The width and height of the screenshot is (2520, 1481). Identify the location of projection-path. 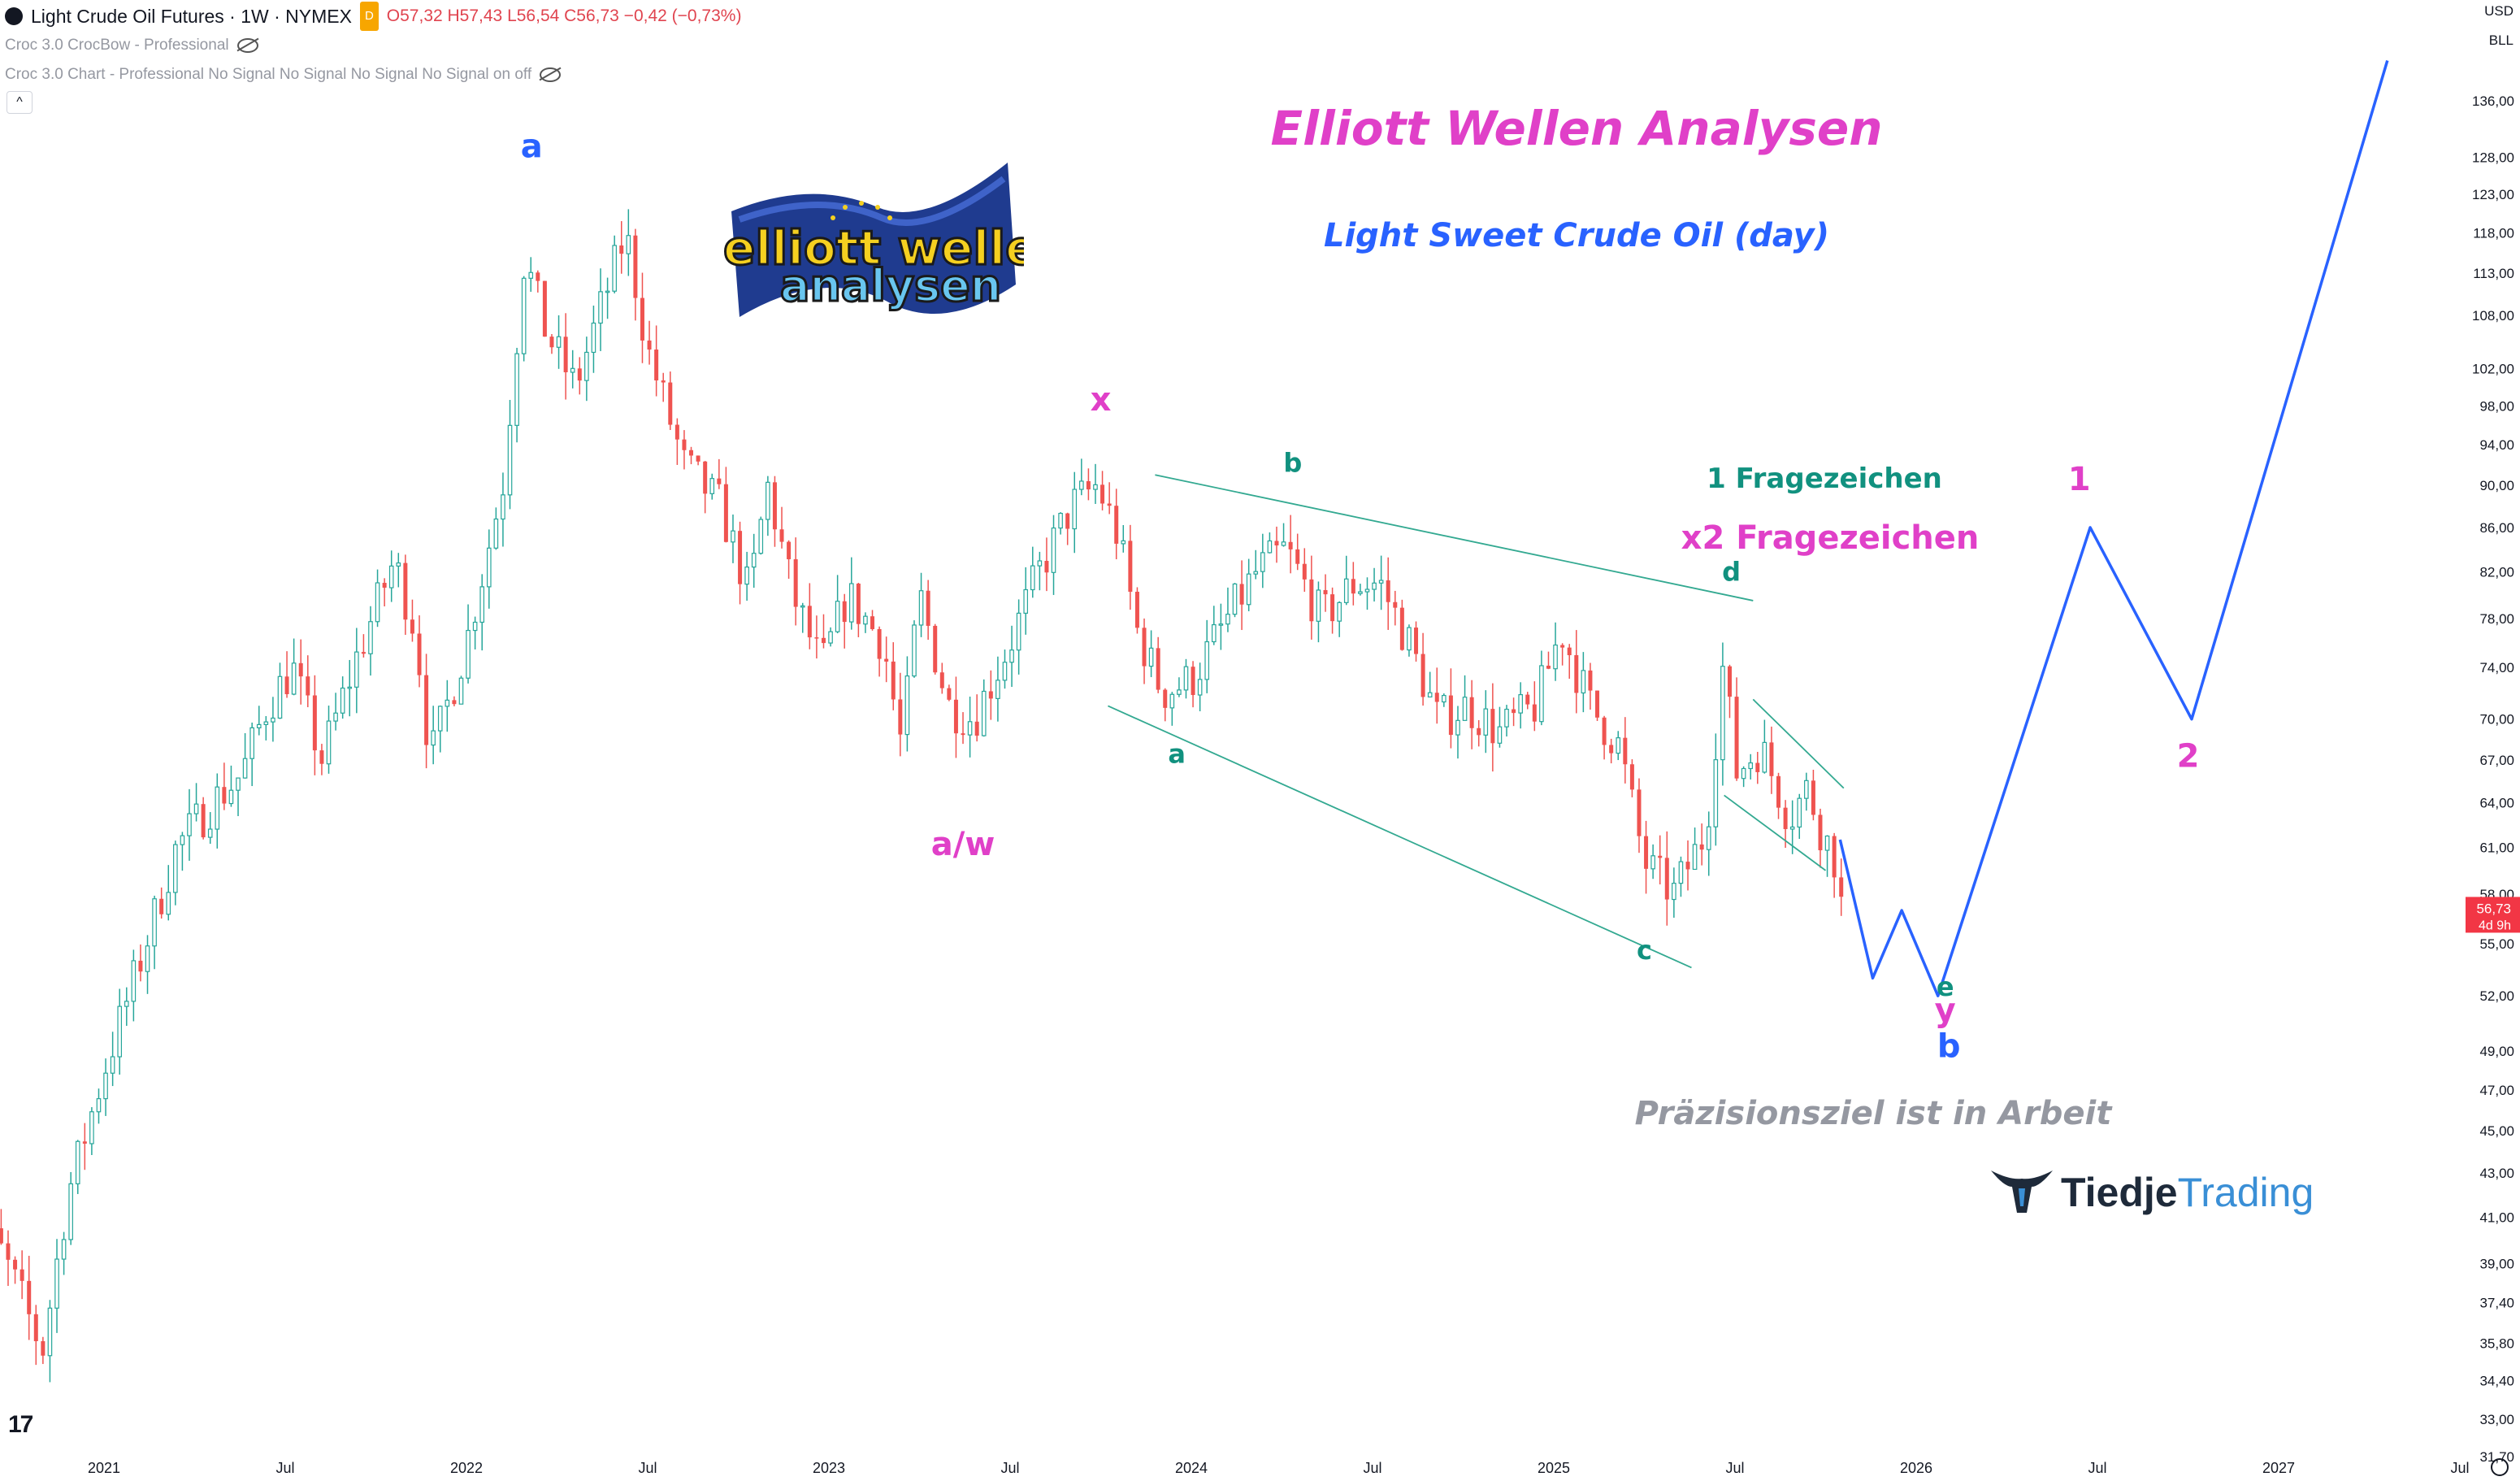
(2113, 528).